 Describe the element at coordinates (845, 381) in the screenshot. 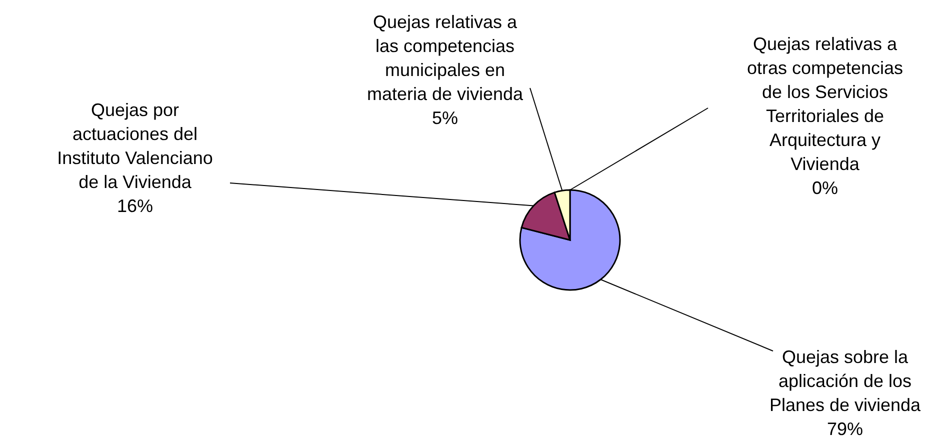

I see `slice-label: Quejas sobre la aplicación de los Planes de vivienda` at that location.